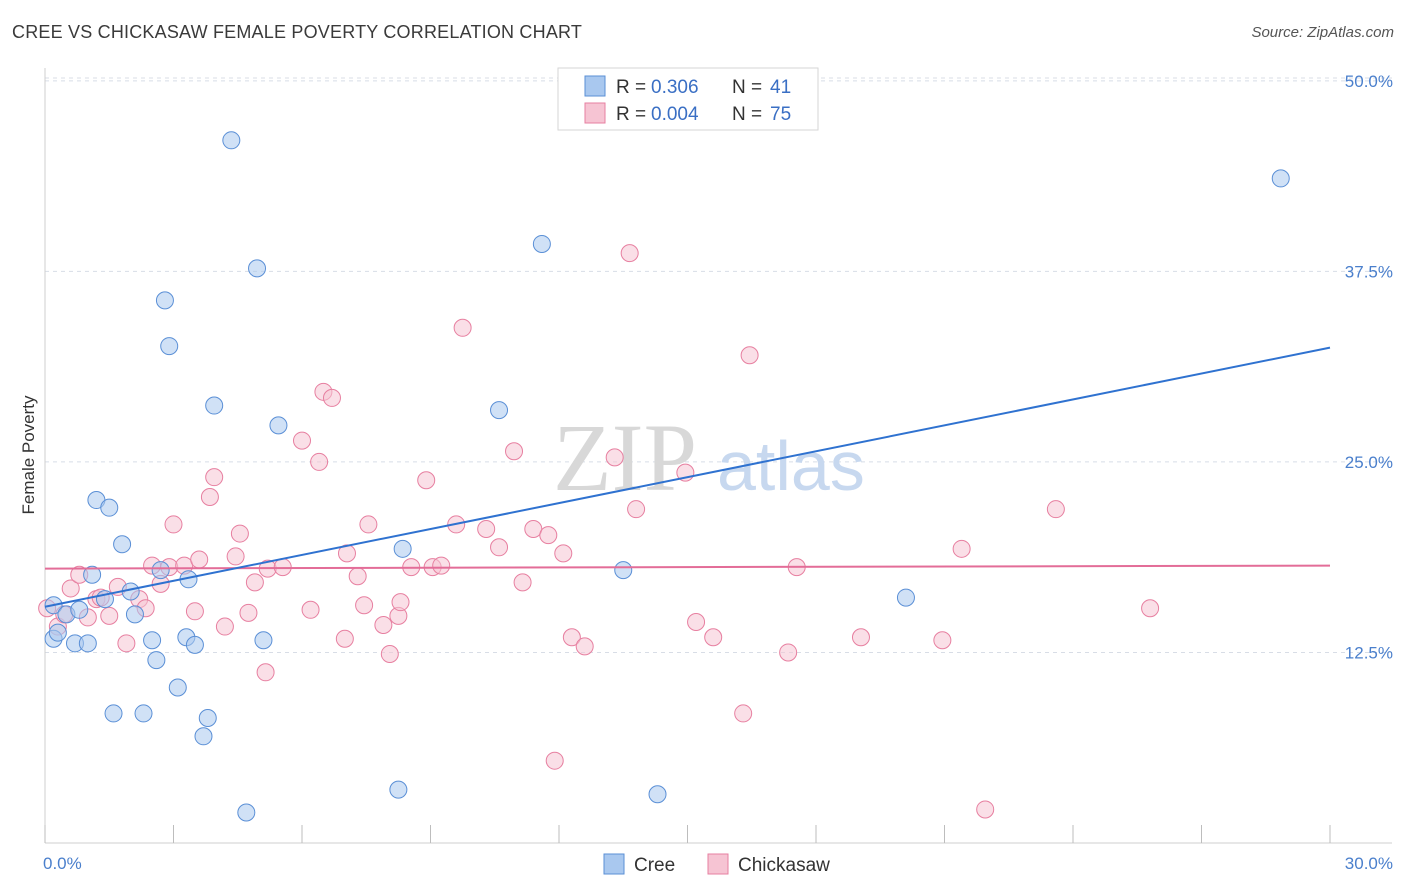 Image resolution: width=1406 pixels, height=892 pixels. Describe the element at coordinates (625, 457) in the screenshot. I see `watermark-zip: ZIP` at that location.